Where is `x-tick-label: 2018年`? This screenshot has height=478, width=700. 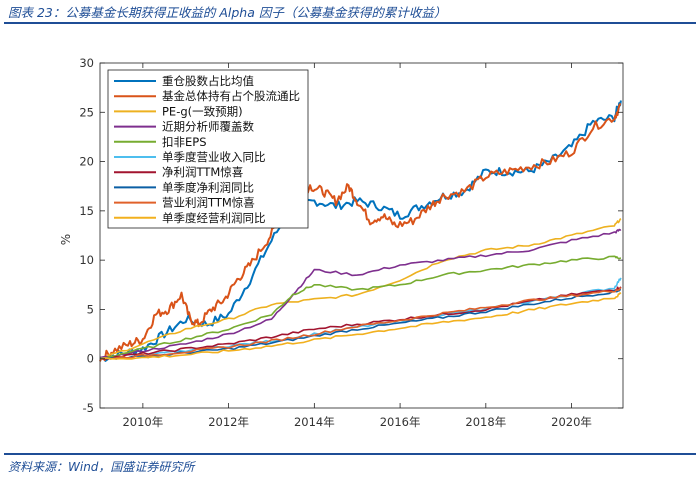
x-tick-label: 2018年 is located at coordinates (485, 422).